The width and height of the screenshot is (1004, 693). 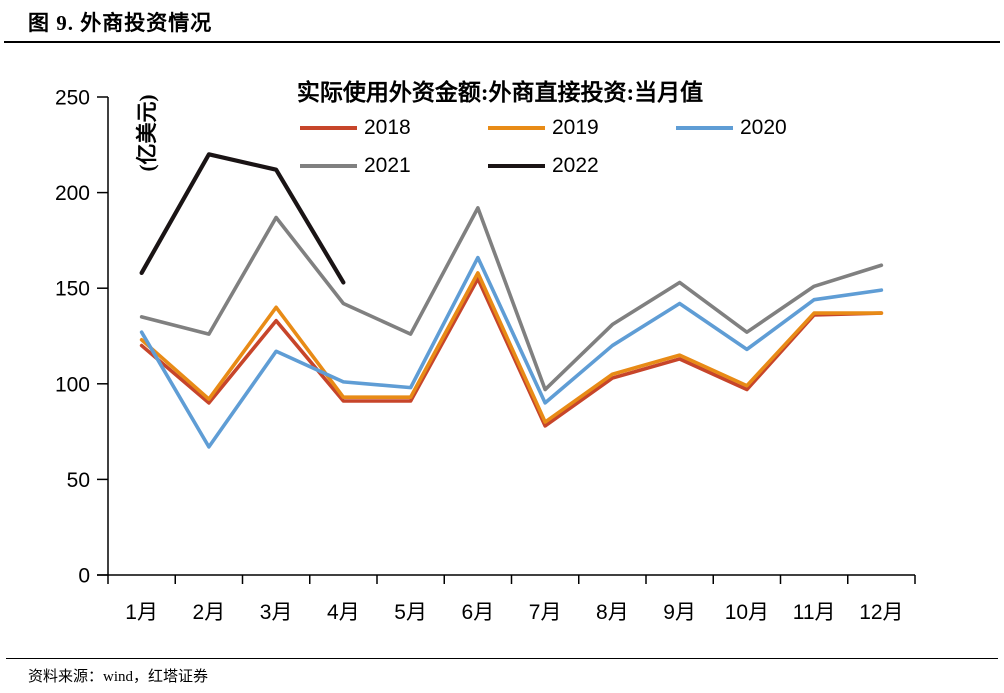 I want to click on title-divider, so click(x=502, y=42).